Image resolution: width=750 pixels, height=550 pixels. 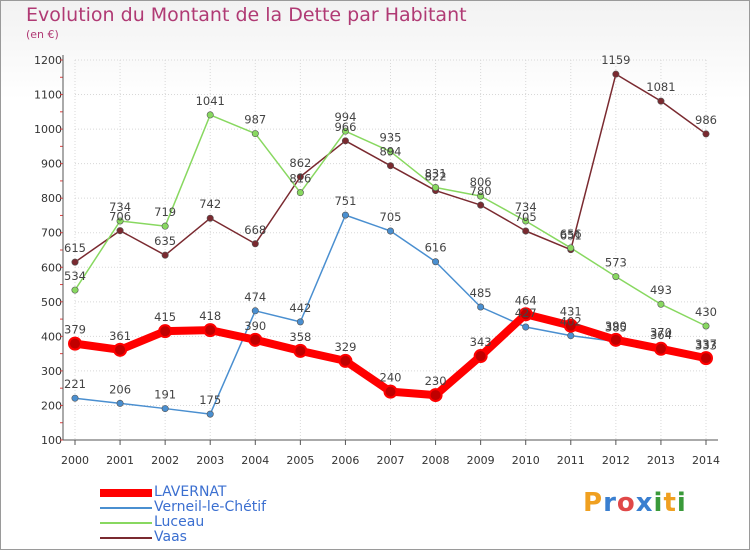 I want to click on data-label: 358, so click(x=300, y=337).